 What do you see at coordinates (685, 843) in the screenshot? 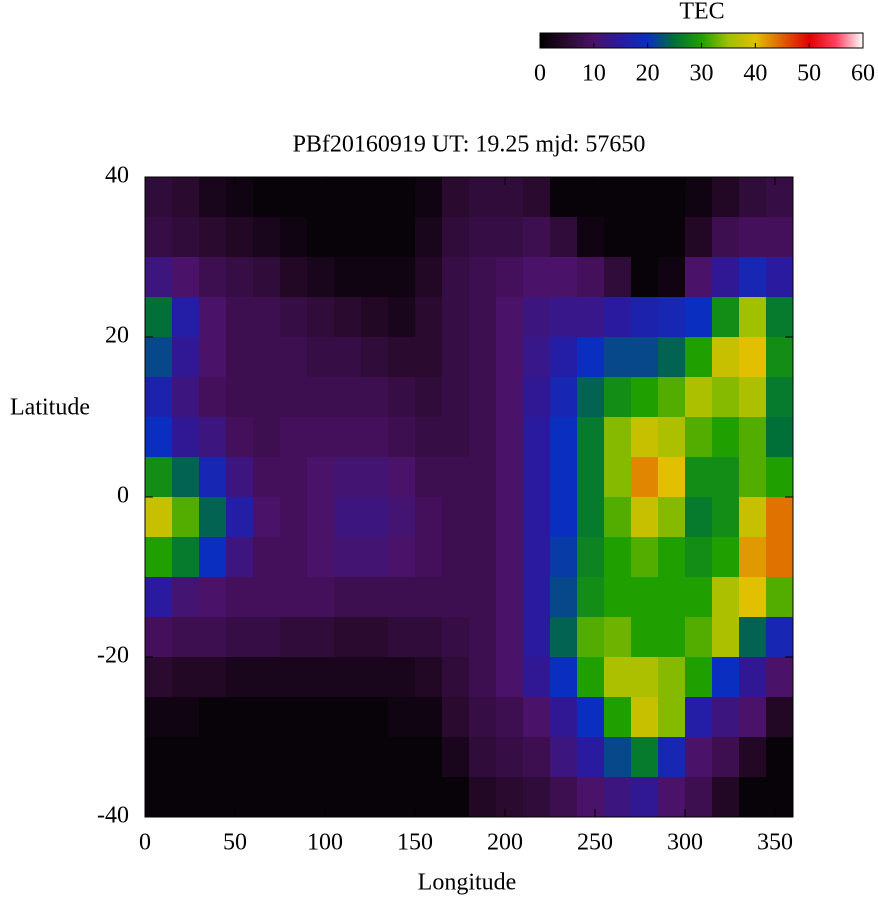
I see `x-tick-label: 300` at bounding box center [685, 843].